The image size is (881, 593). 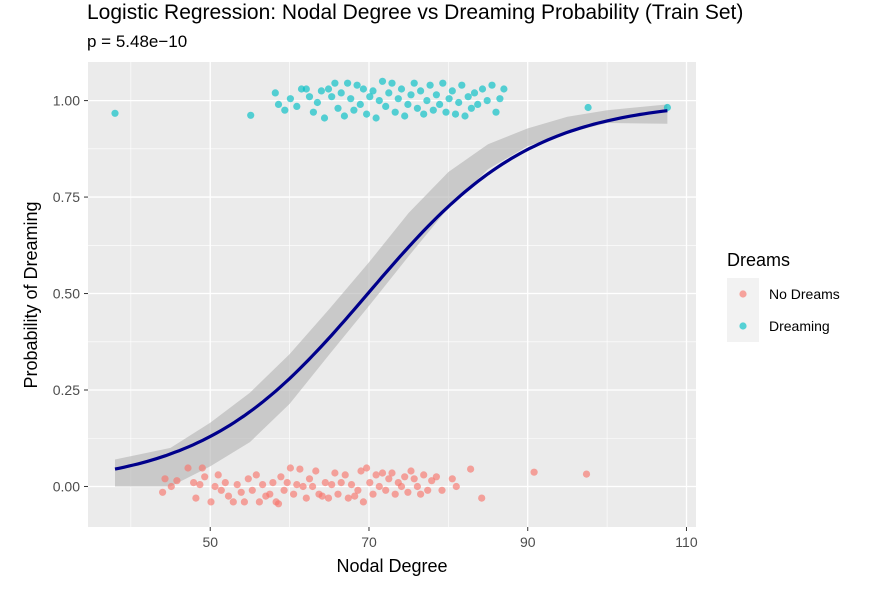 I want to click on legend-label-dreaming: Dreaming, so click(x=799, y=326).